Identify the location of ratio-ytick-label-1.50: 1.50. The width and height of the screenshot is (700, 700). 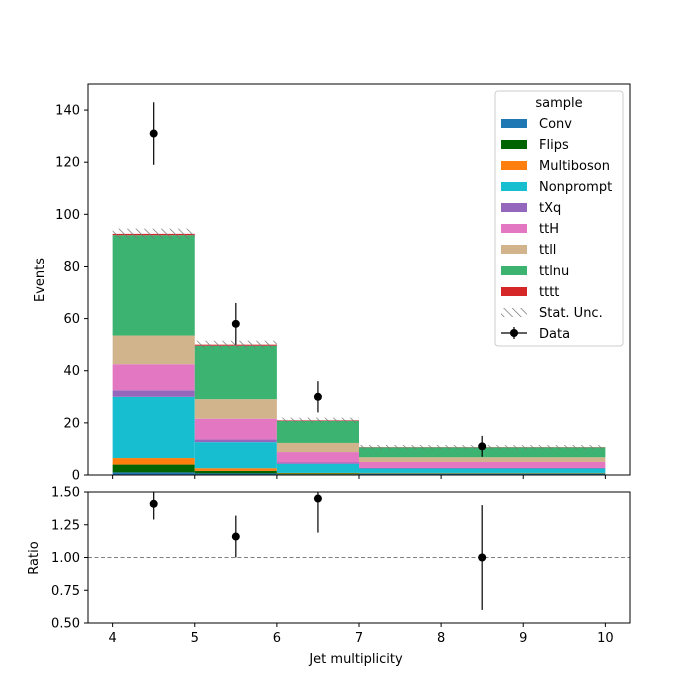
(65, 493).